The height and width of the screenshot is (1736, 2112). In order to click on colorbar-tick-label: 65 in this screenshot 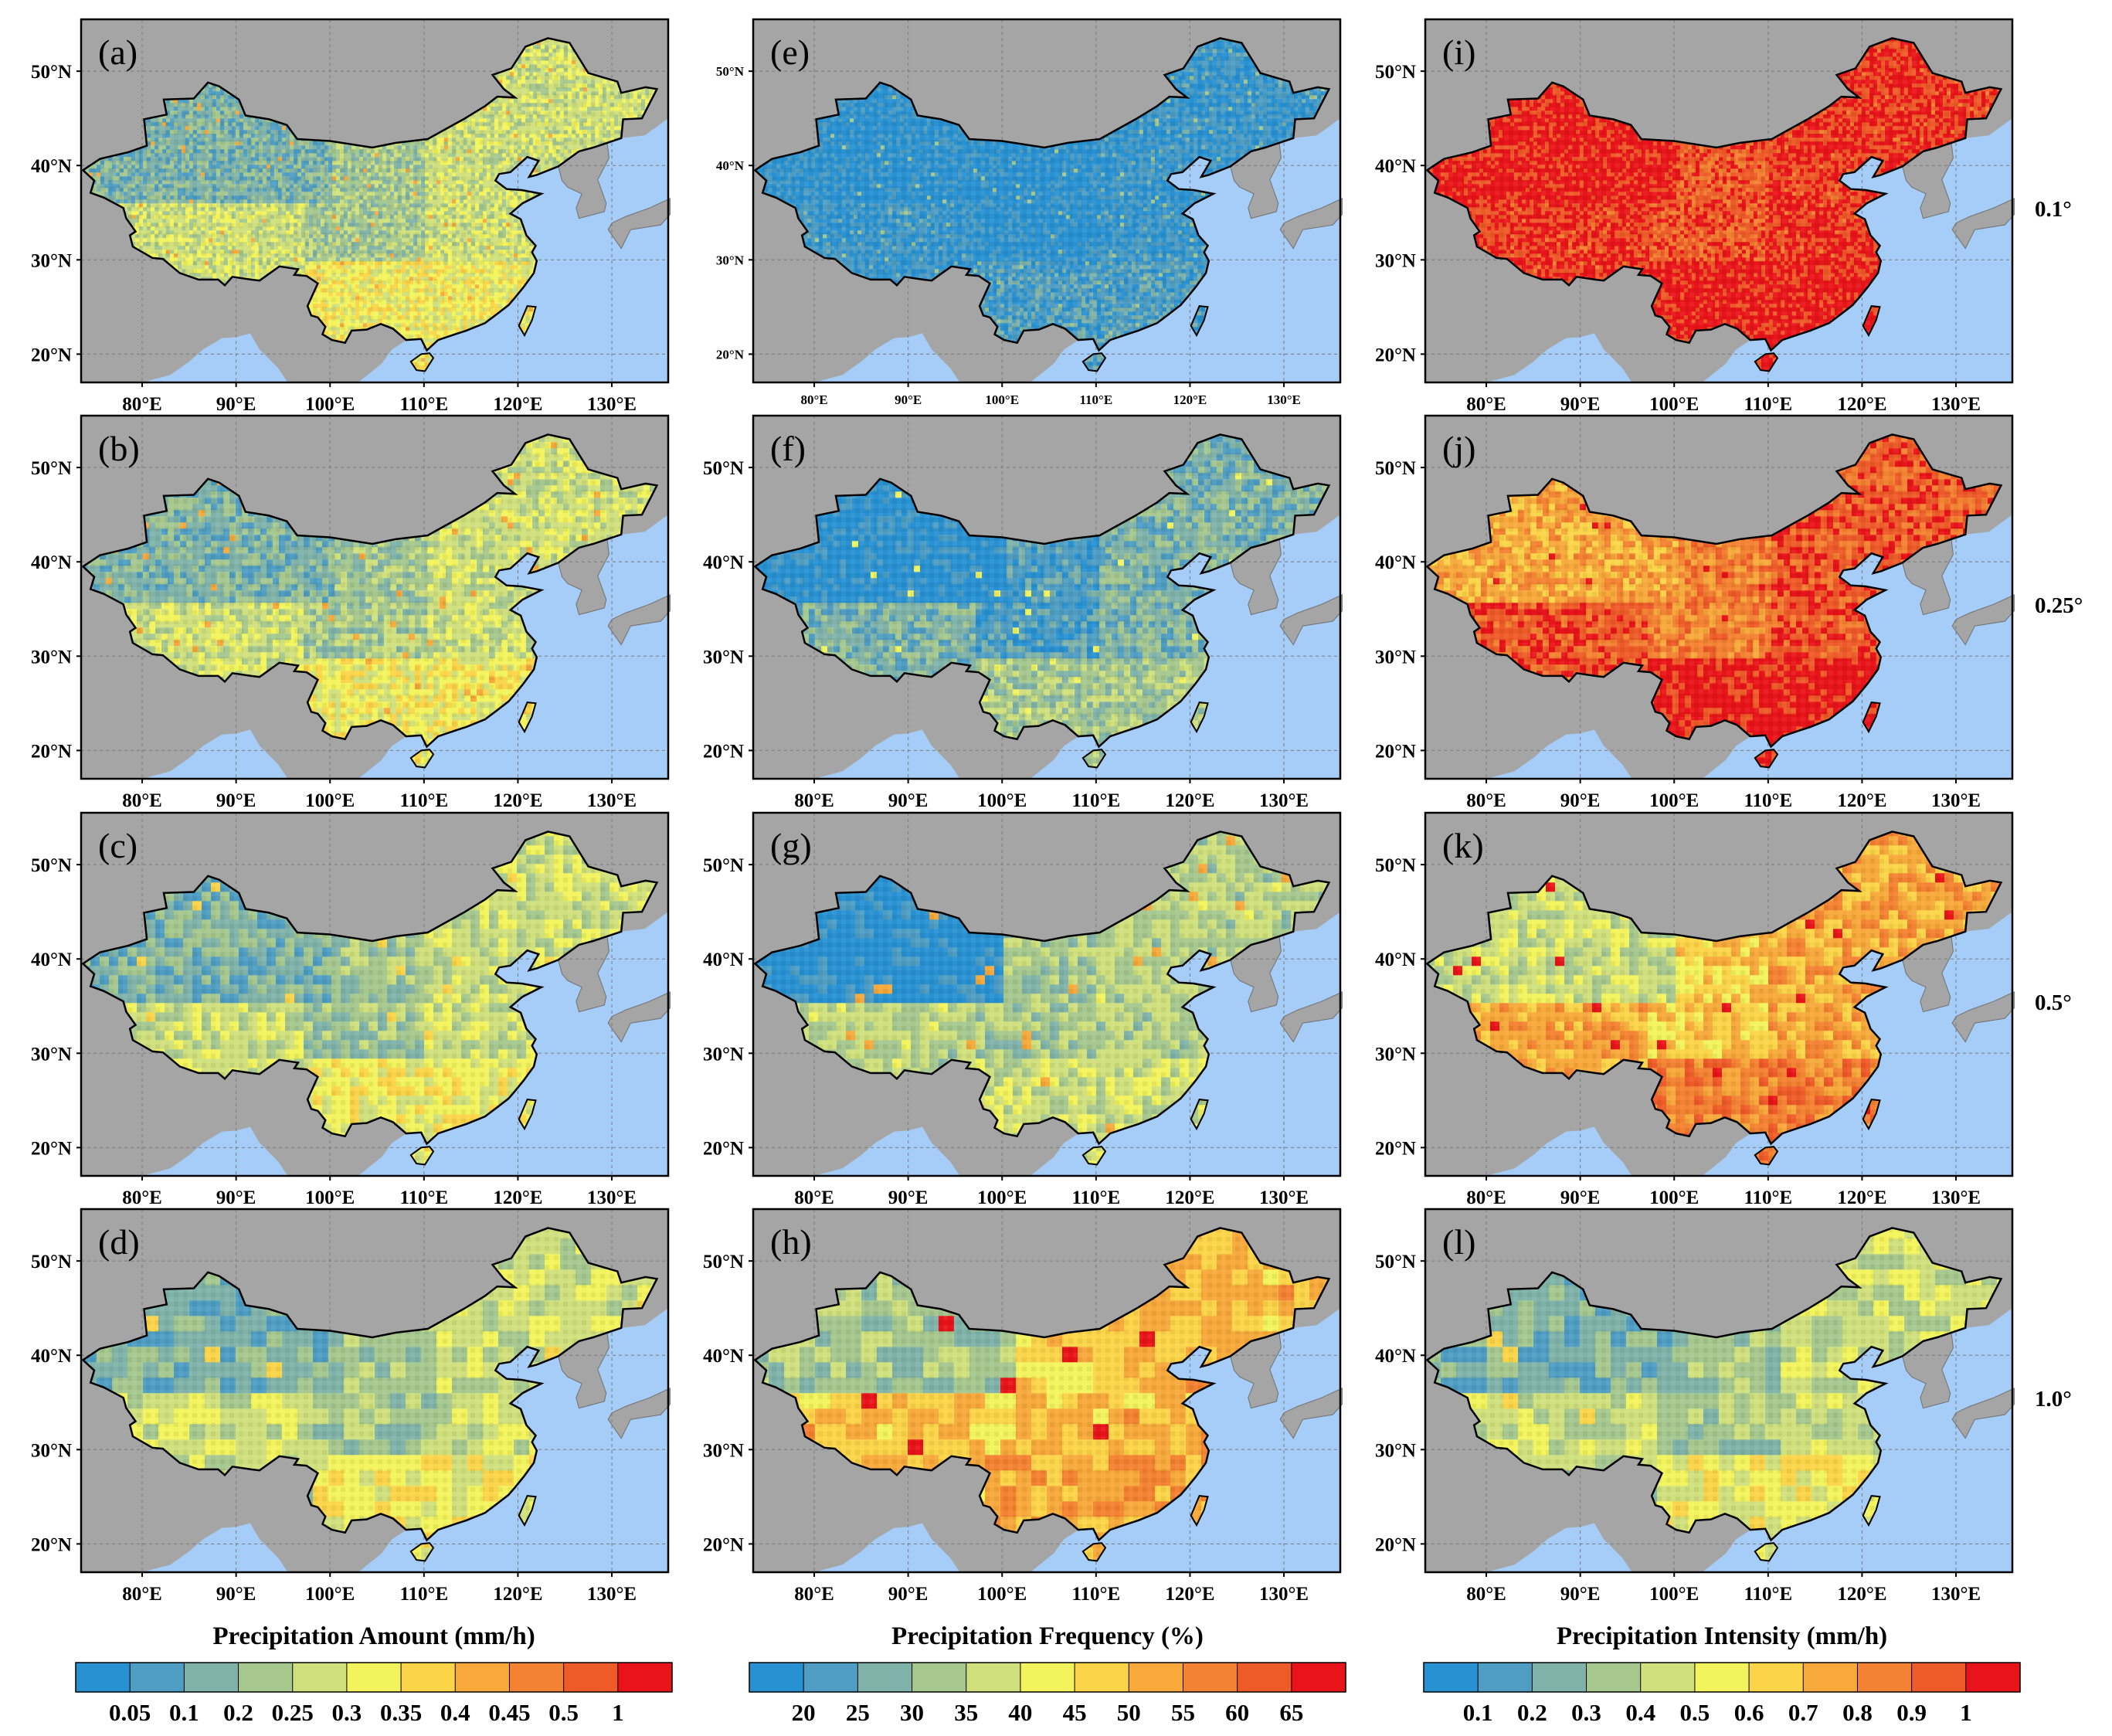, I will do `click(1291, 1713)`.